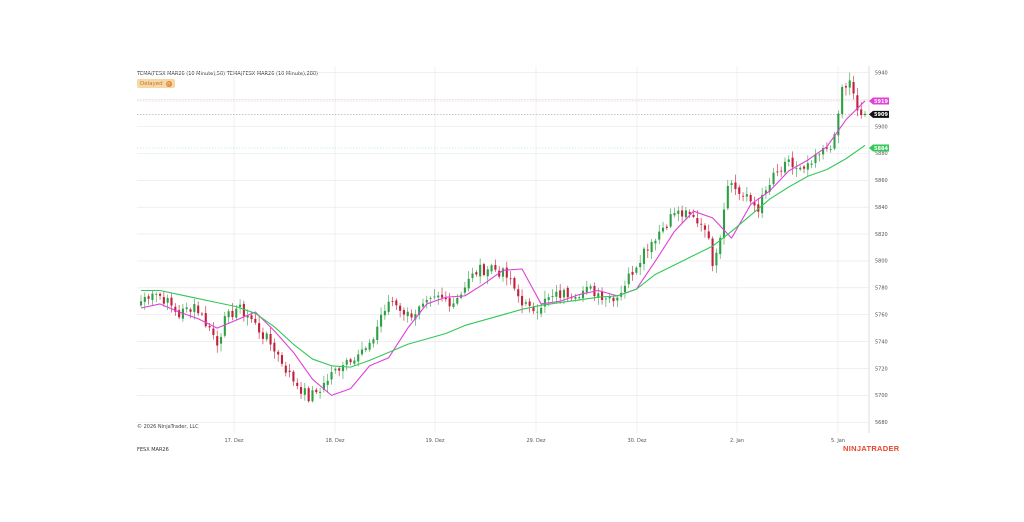 The width and height of the screenshot is (1024, 522). What do you see at coordinates (881, 369) in the screenshot?
I see `y-tick-label: 5720` at bounding box center [881, 369].